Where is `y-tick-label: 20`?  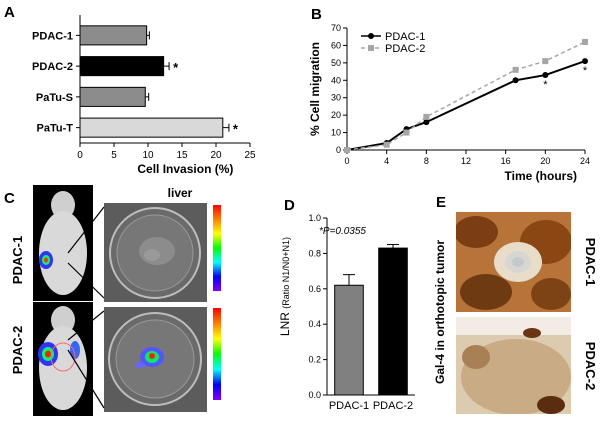 y-tick-label: 20 is located at coordinates (336, 115).